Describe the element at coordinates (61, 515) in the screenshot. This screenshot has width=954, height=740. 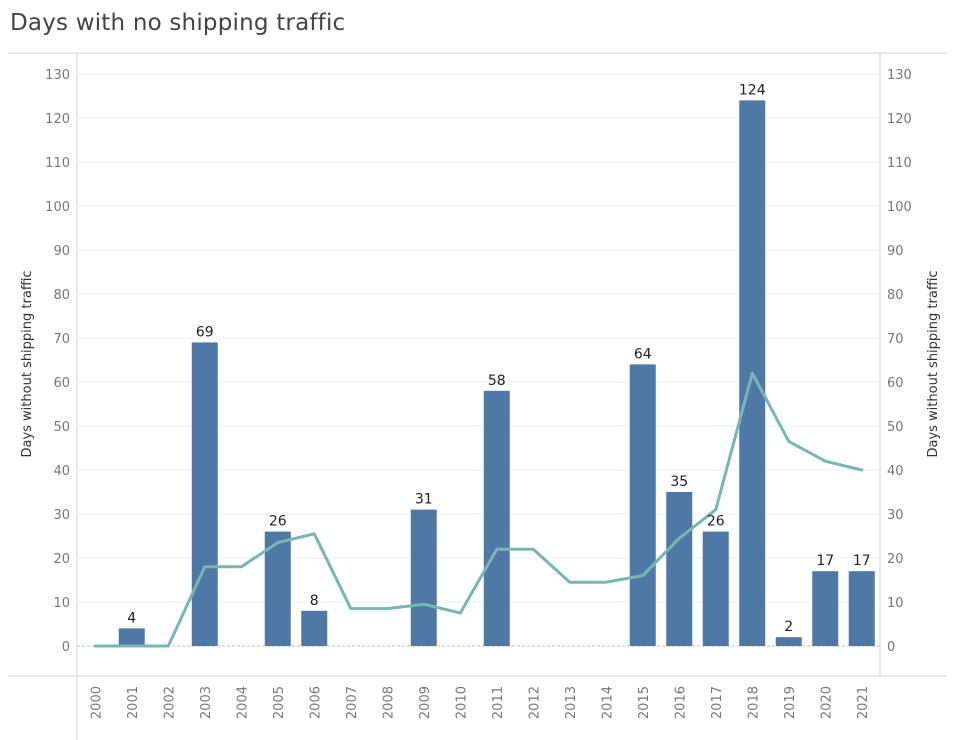
I see `y-tick-label-left: 30` at that location.